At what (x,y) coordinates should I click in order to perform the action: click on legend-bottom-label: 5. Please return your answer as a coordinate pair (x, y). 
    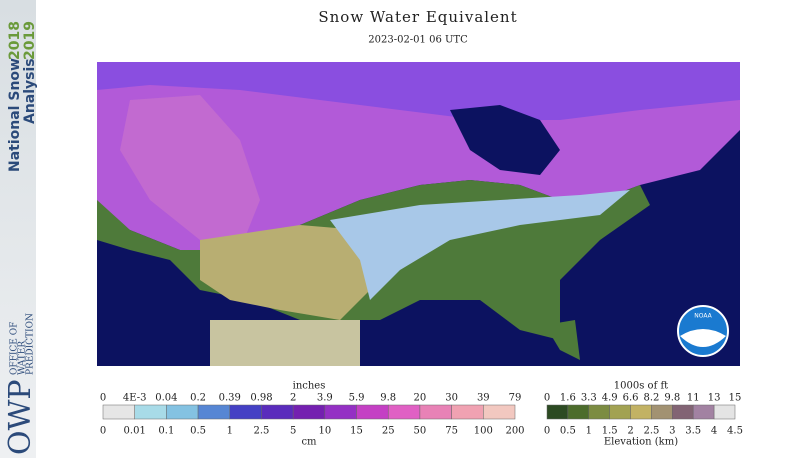
    Looking at the image, I should click on (293, 431).